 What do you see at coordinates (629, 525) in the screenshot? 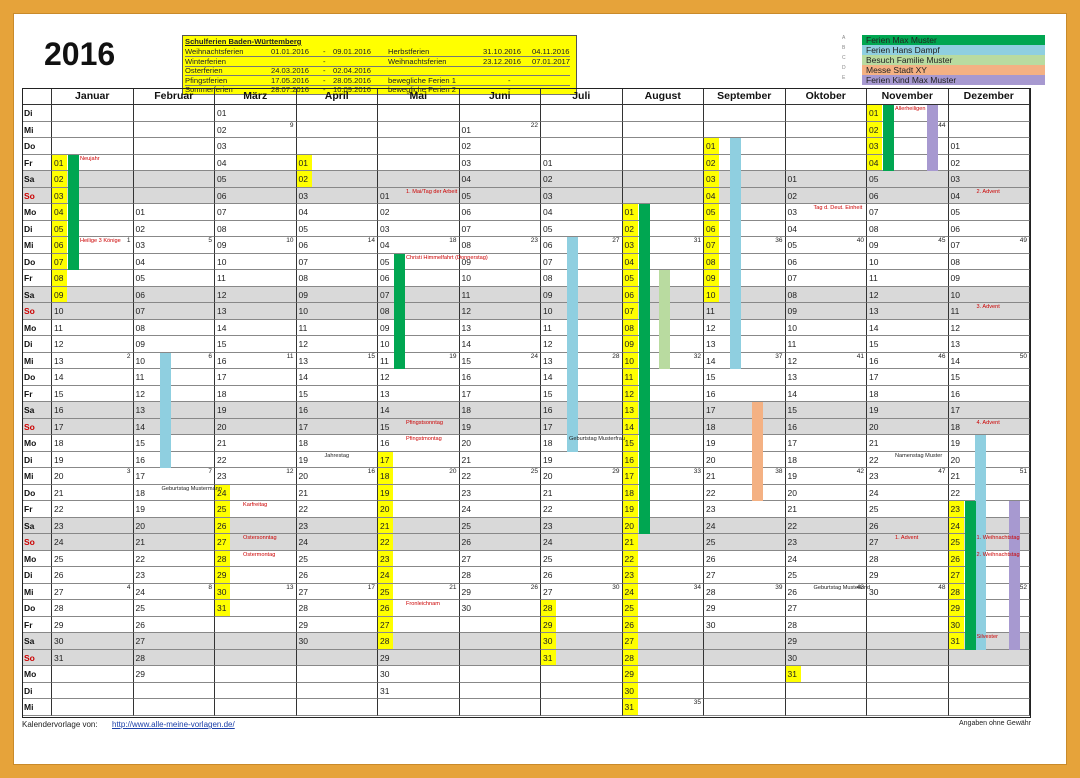
I see `day-number: 20` at bounding box center [629, 525].